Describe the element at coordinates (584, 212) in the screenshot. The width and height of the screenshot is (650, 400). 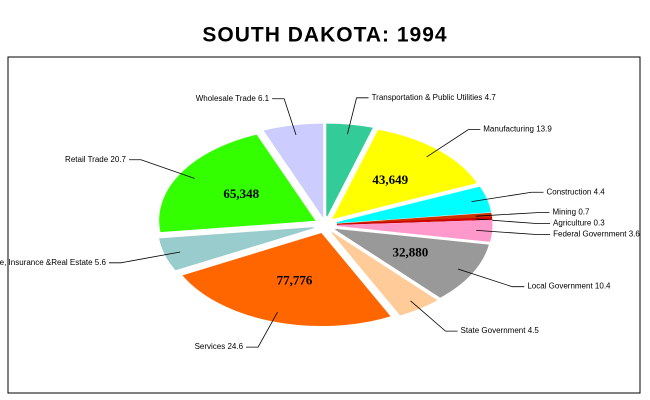
I see `slice-value: 0.7` at that location.